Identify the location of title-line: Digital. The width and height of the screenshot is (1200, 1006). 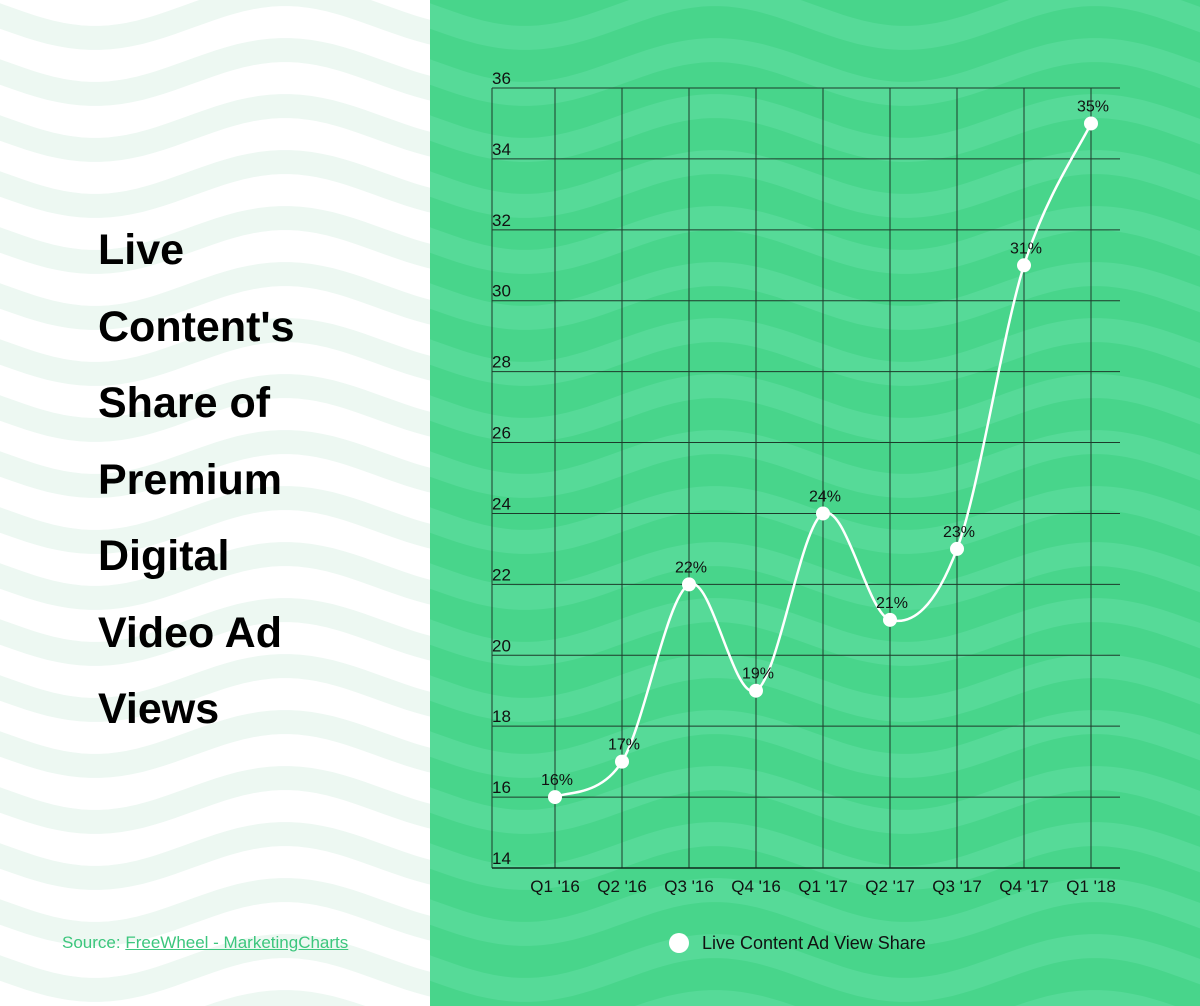
(164, 556).